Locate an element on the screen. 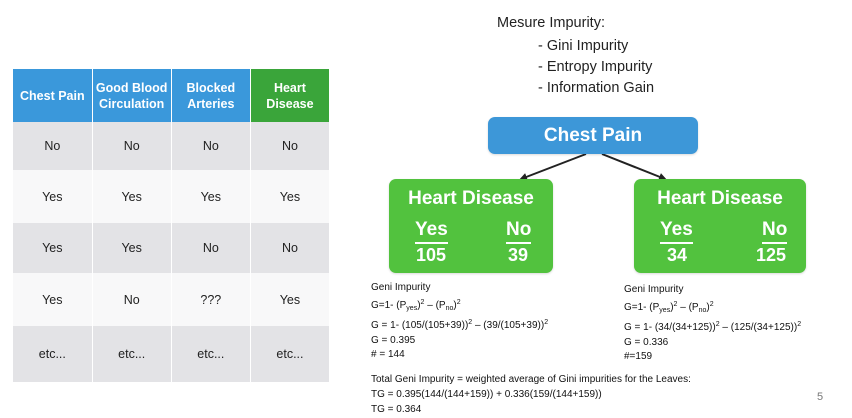  leaf-node-left: Heart Disease Yes No 105 39 is located at coordinates (471, 226).